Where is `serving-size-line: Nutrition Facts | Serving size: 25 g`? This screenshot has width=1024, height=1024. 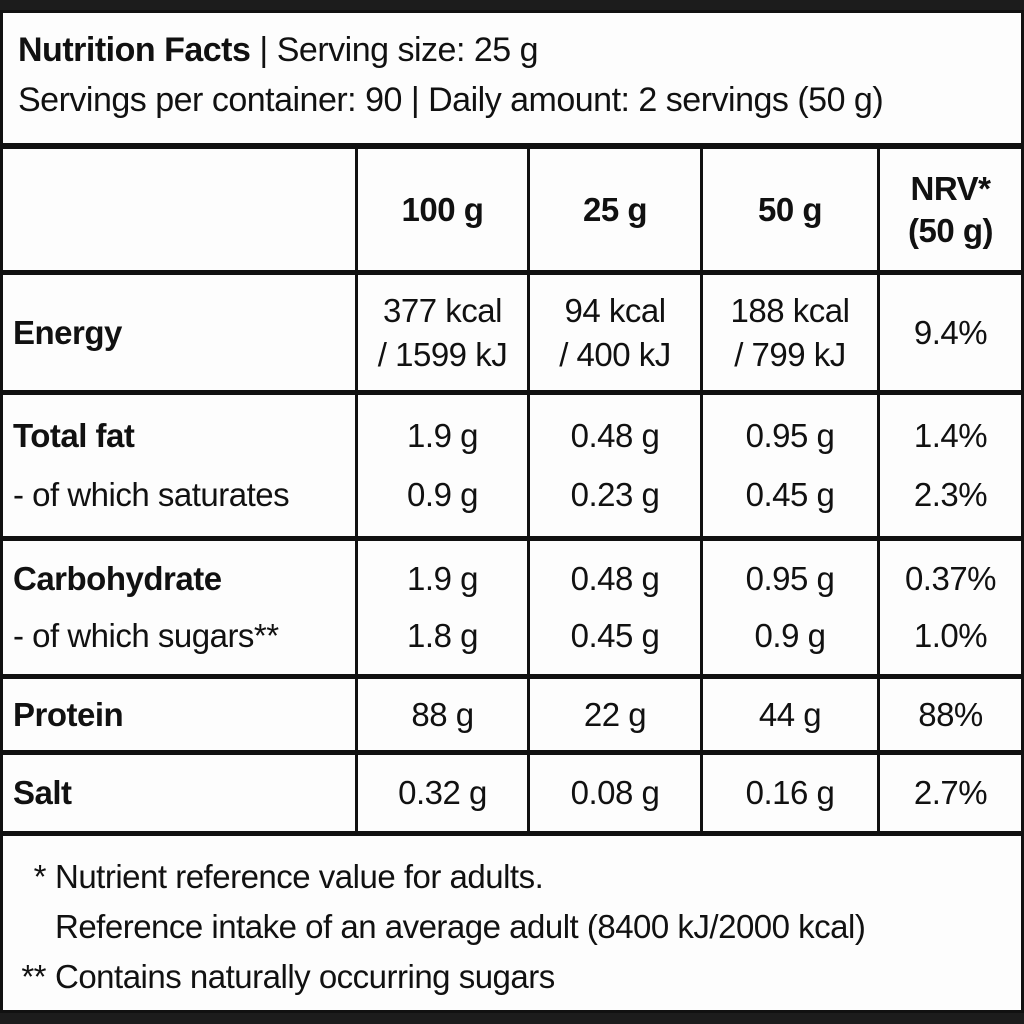 serving-size-line: Nutrition Facts | Serving size: 25 g is located at coordinates (514, 50).